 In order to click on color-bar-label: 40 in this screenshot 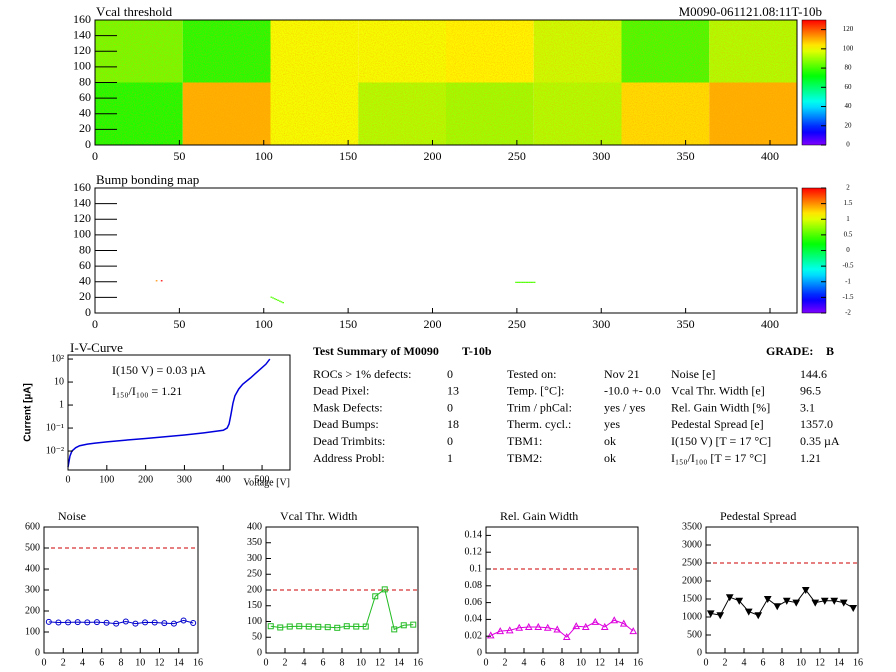, I will do `click(849, 106)`.